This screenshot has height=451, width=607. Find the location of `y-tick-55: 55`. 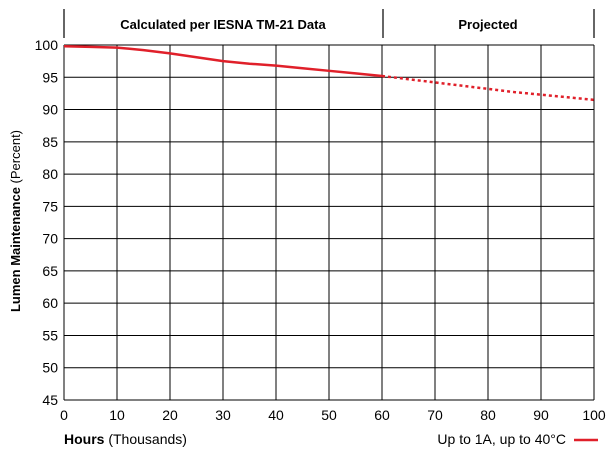

y-tick-55: 55 is located at coordinates (50, 335).